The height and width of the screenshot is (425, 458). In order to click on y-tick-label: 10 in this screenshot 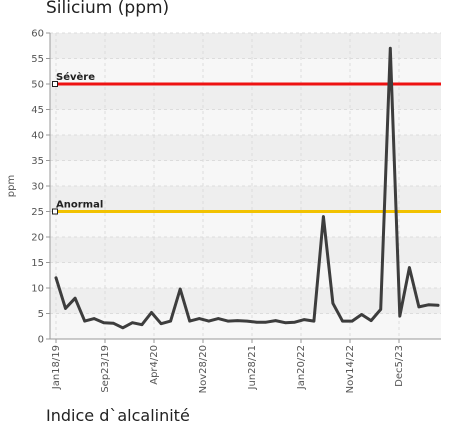, I will do `click(37, 289)`.